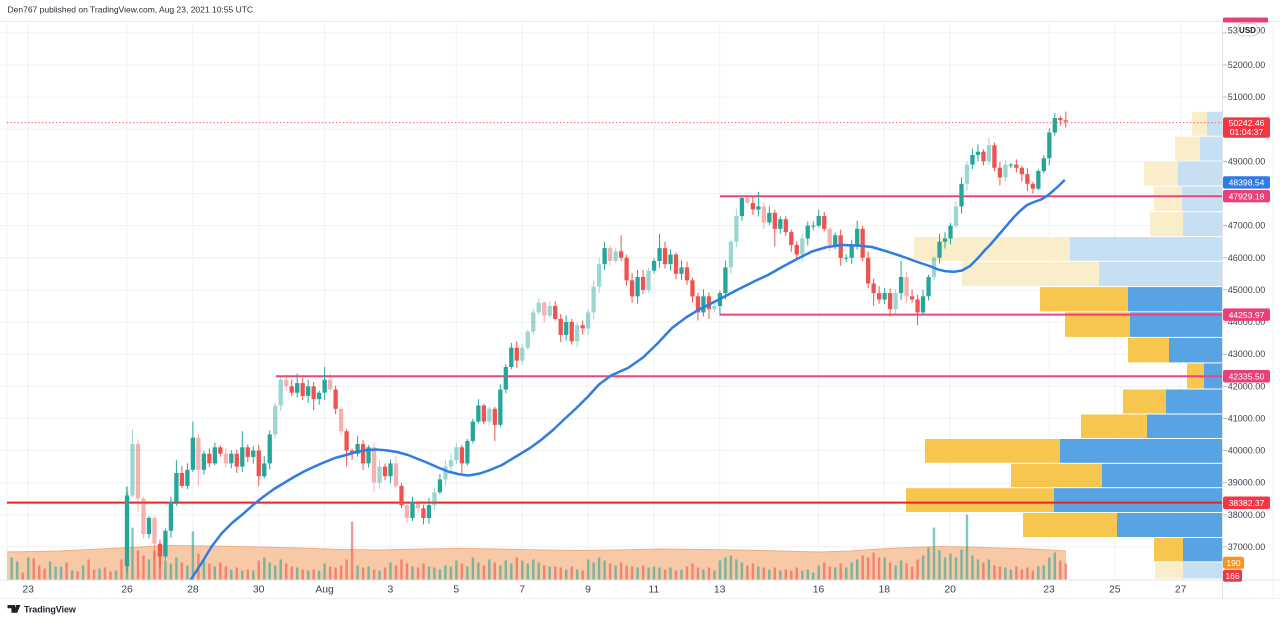 This screenshot has width=1280, height=622. Describe the element at coordinates (1233, 563) in the screenshot. I see `svg-text: 190` at that location.